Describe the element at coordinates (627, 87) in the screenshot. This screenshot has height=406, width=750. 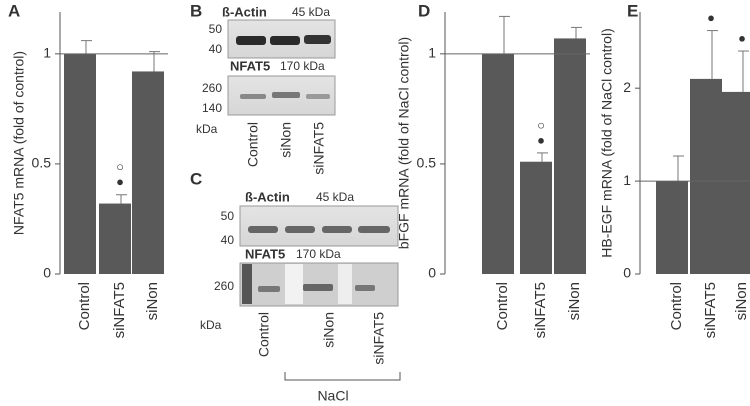
I see `y-tick-label: 2` at that location.